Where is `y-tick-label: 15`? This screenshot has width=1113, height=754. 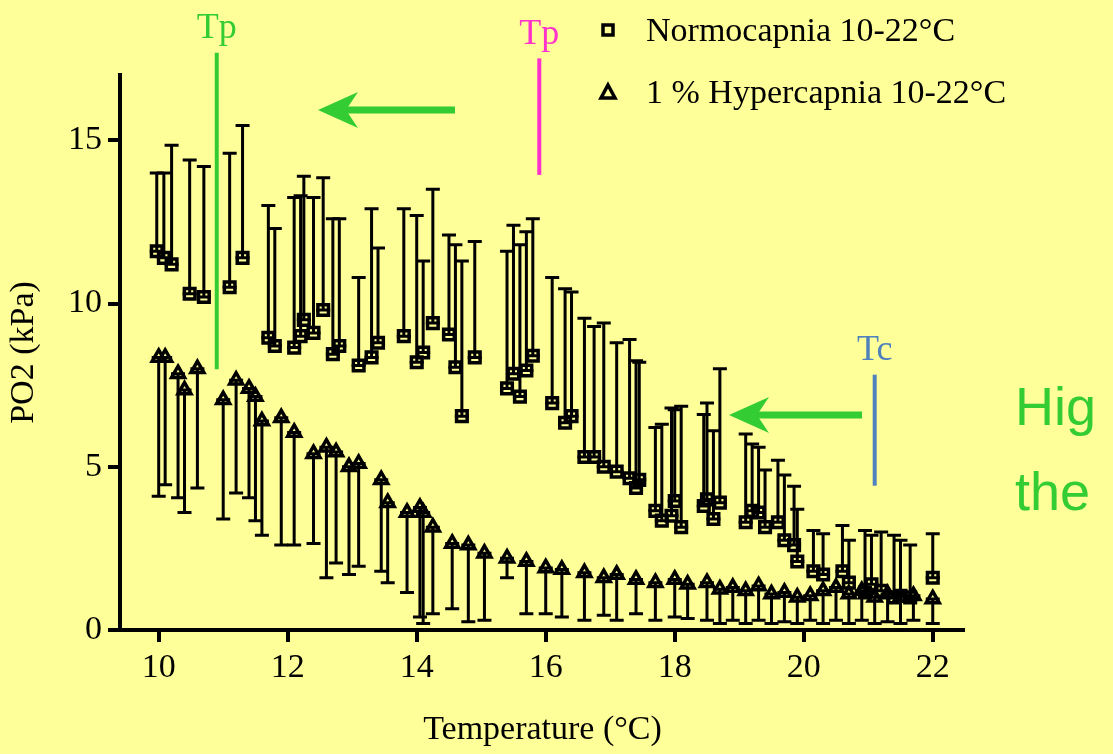 y-tick-label: 15 is located at coordinates (85, 138).